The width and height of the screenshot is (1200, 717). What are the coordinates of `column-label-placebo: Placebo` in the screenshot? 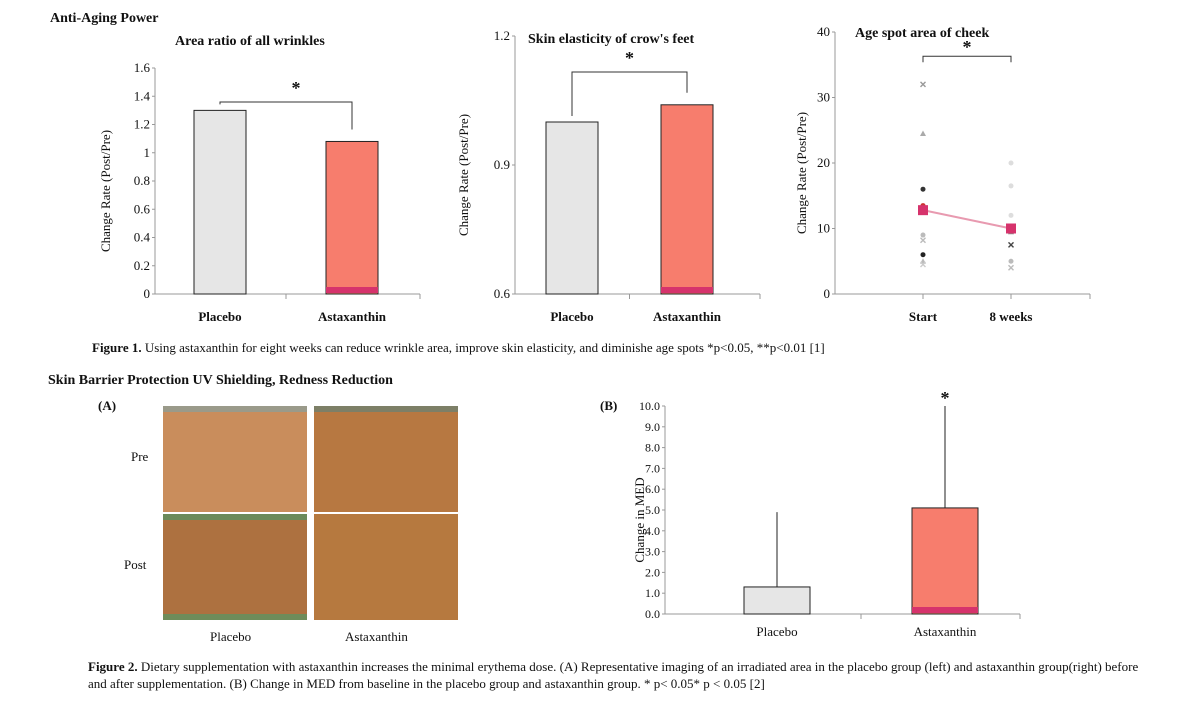 It's located at (231, 636).